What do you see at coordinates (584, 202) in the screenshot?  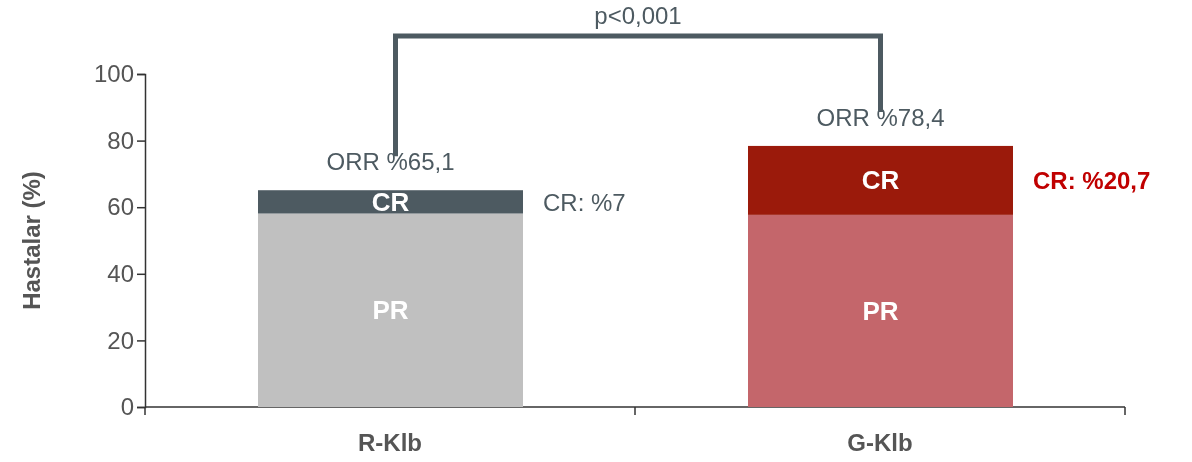 I see `annotation: CR: %7` at bounding box center [584, 202].